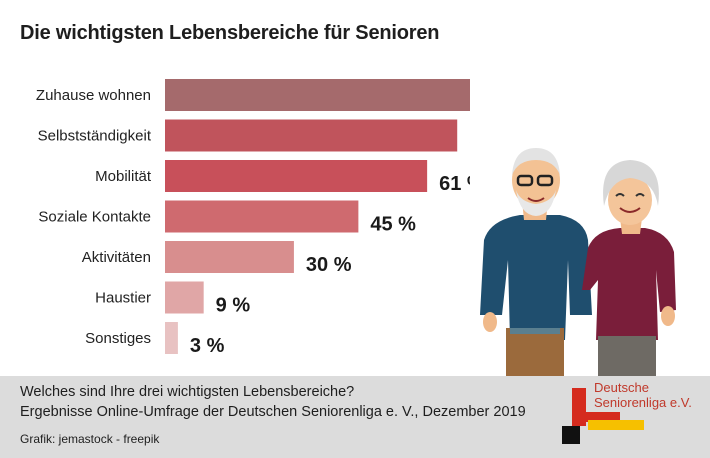 This screenshot has height=458, width=710. I want to click on category-label: Haustier, so click(123, 298).